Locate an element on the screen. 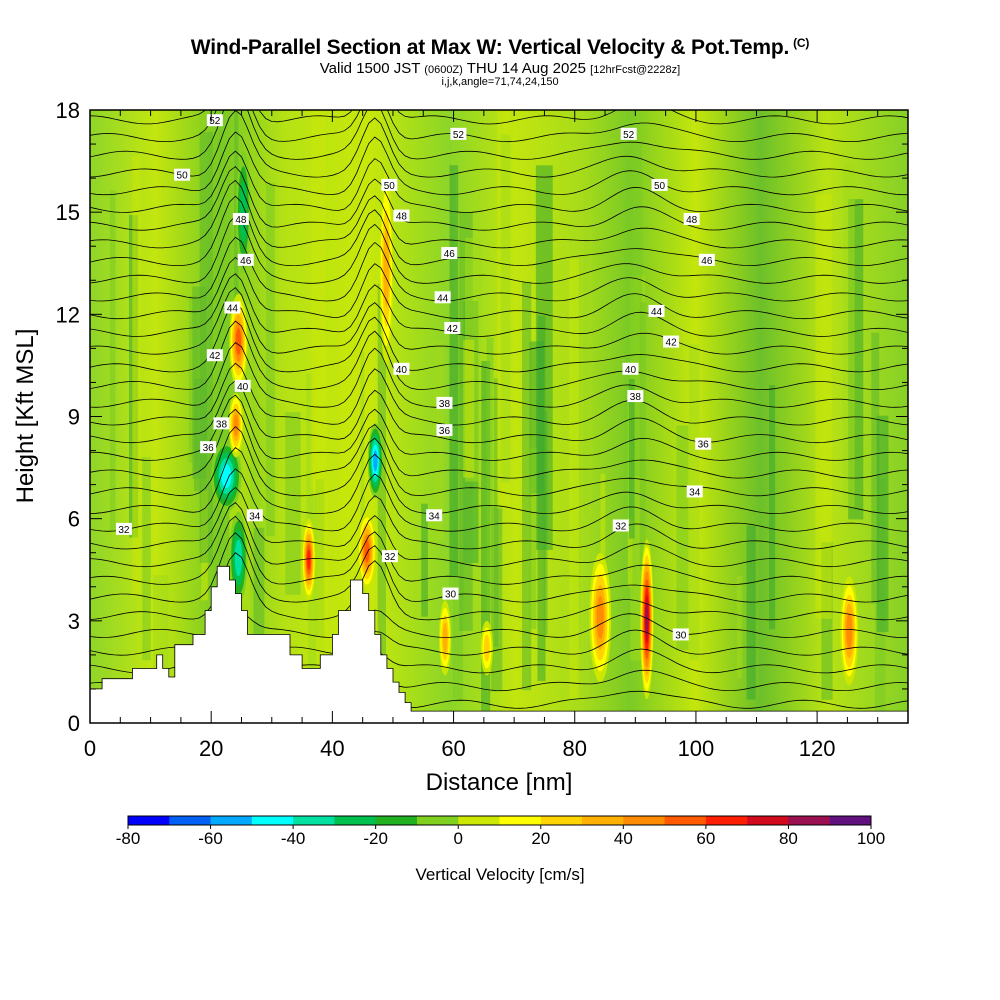 The width and height of the screenshot is (1000, 1000). terrain is located at coordinates (499, 644).